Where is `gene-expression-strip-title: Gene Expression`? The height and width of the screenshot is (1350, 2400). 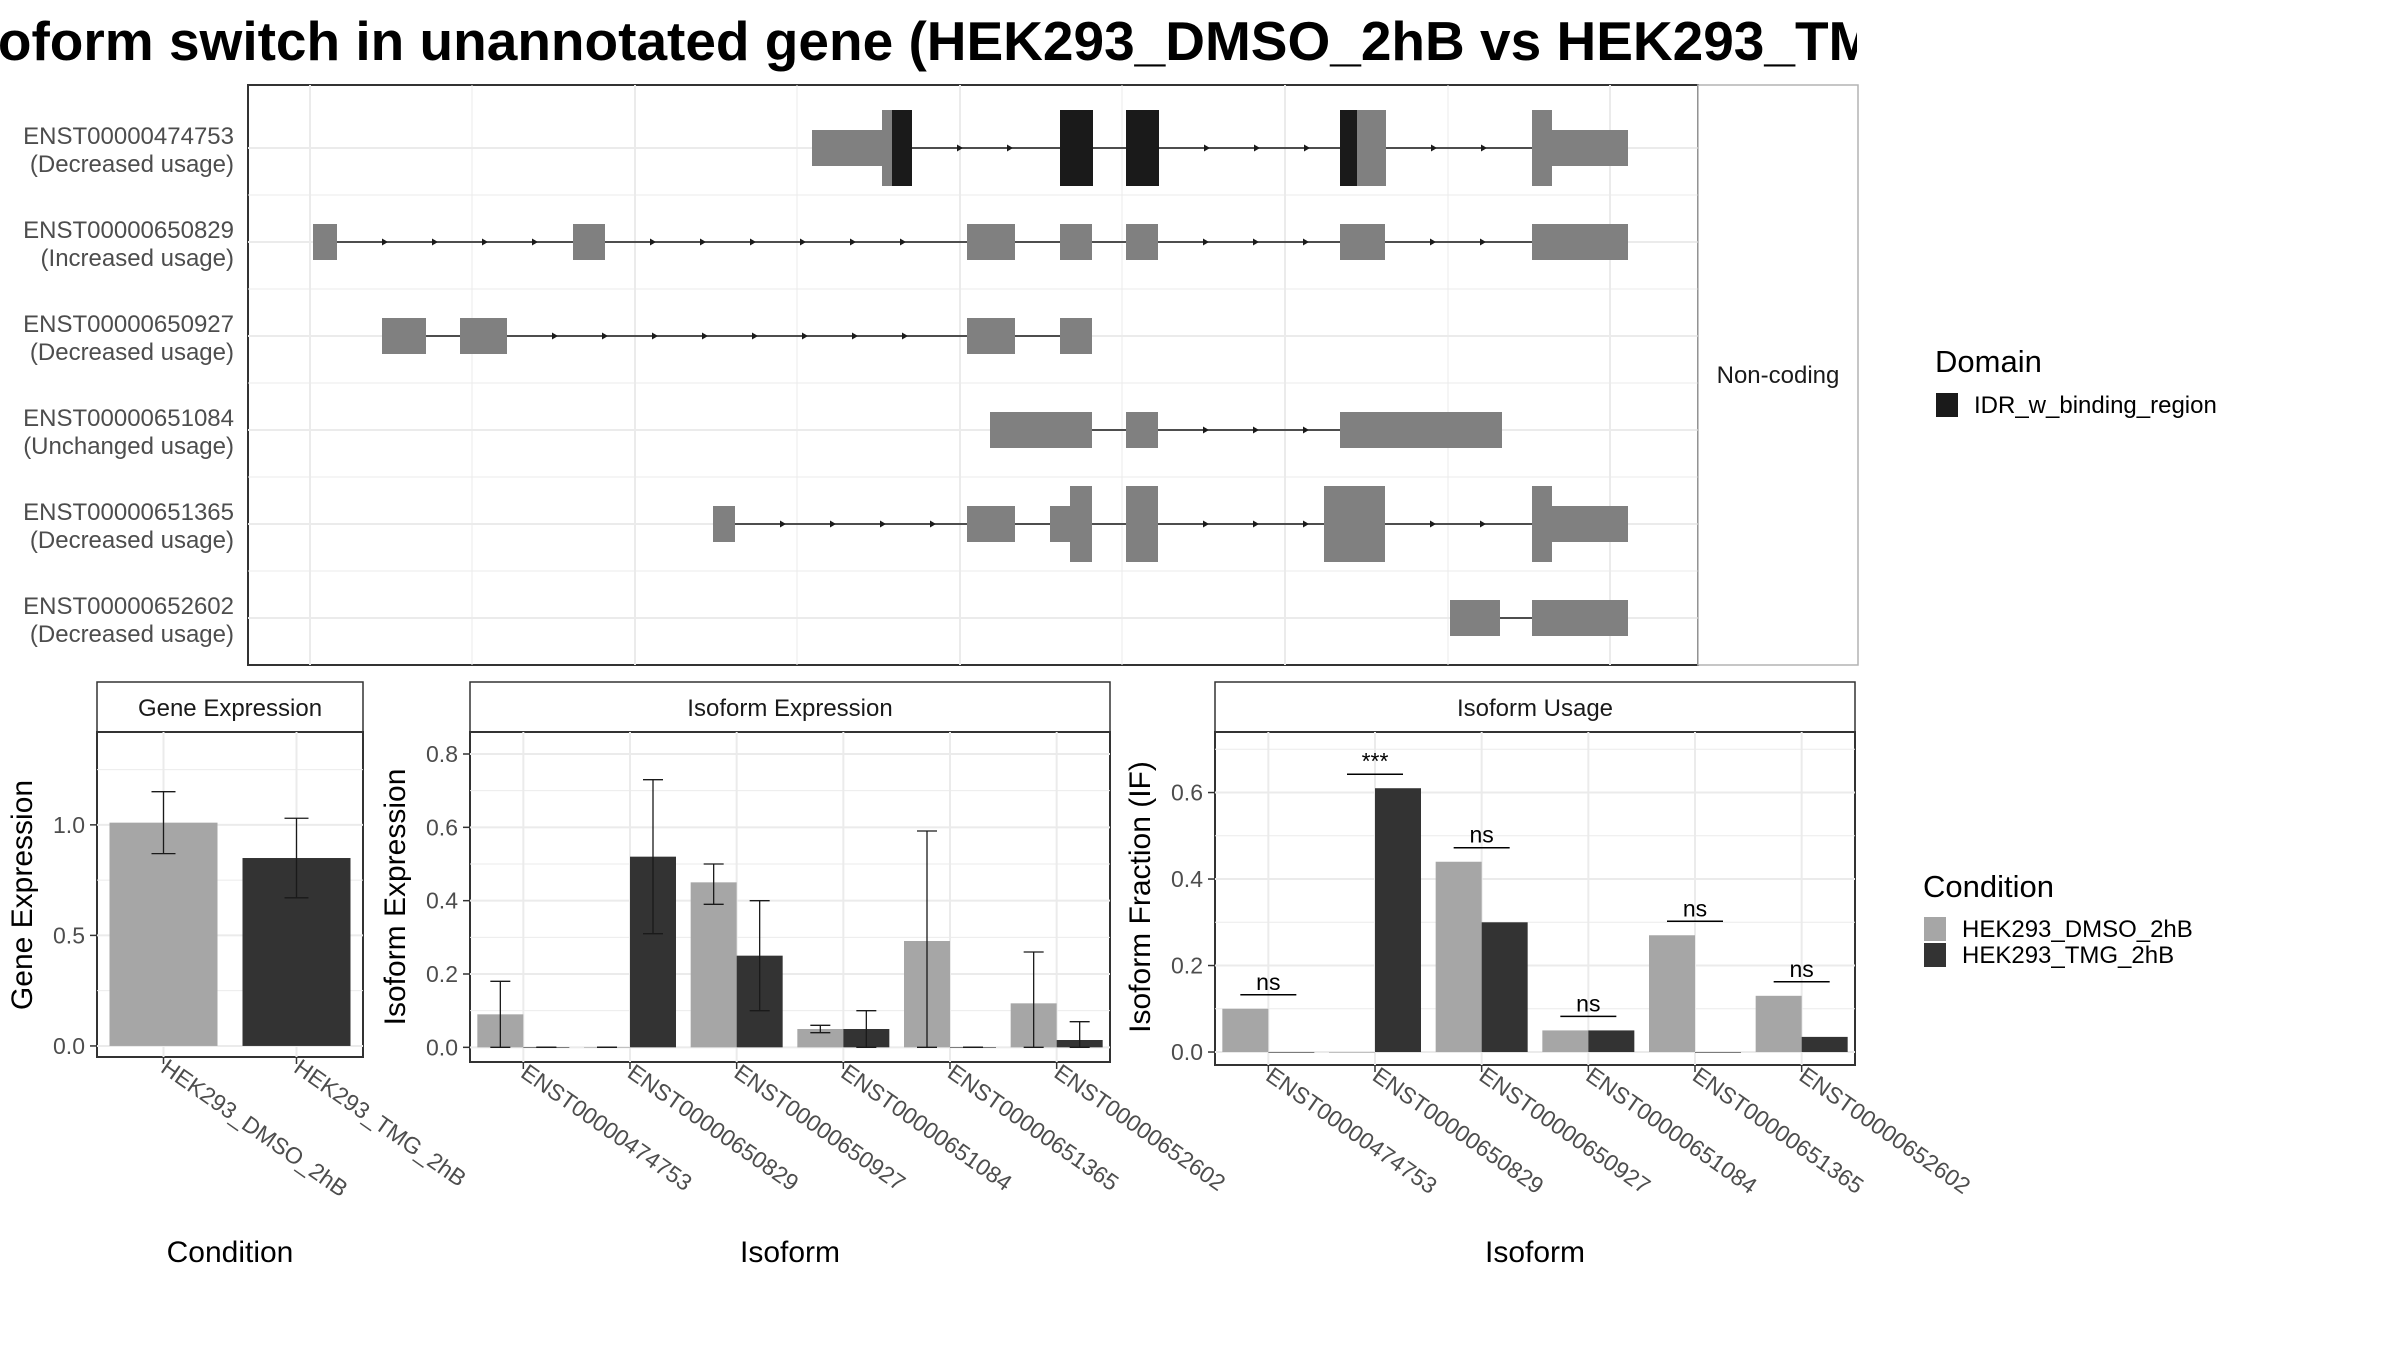
gene-expression-strip-title: Gene Expression is located at coordinates (230, 708).